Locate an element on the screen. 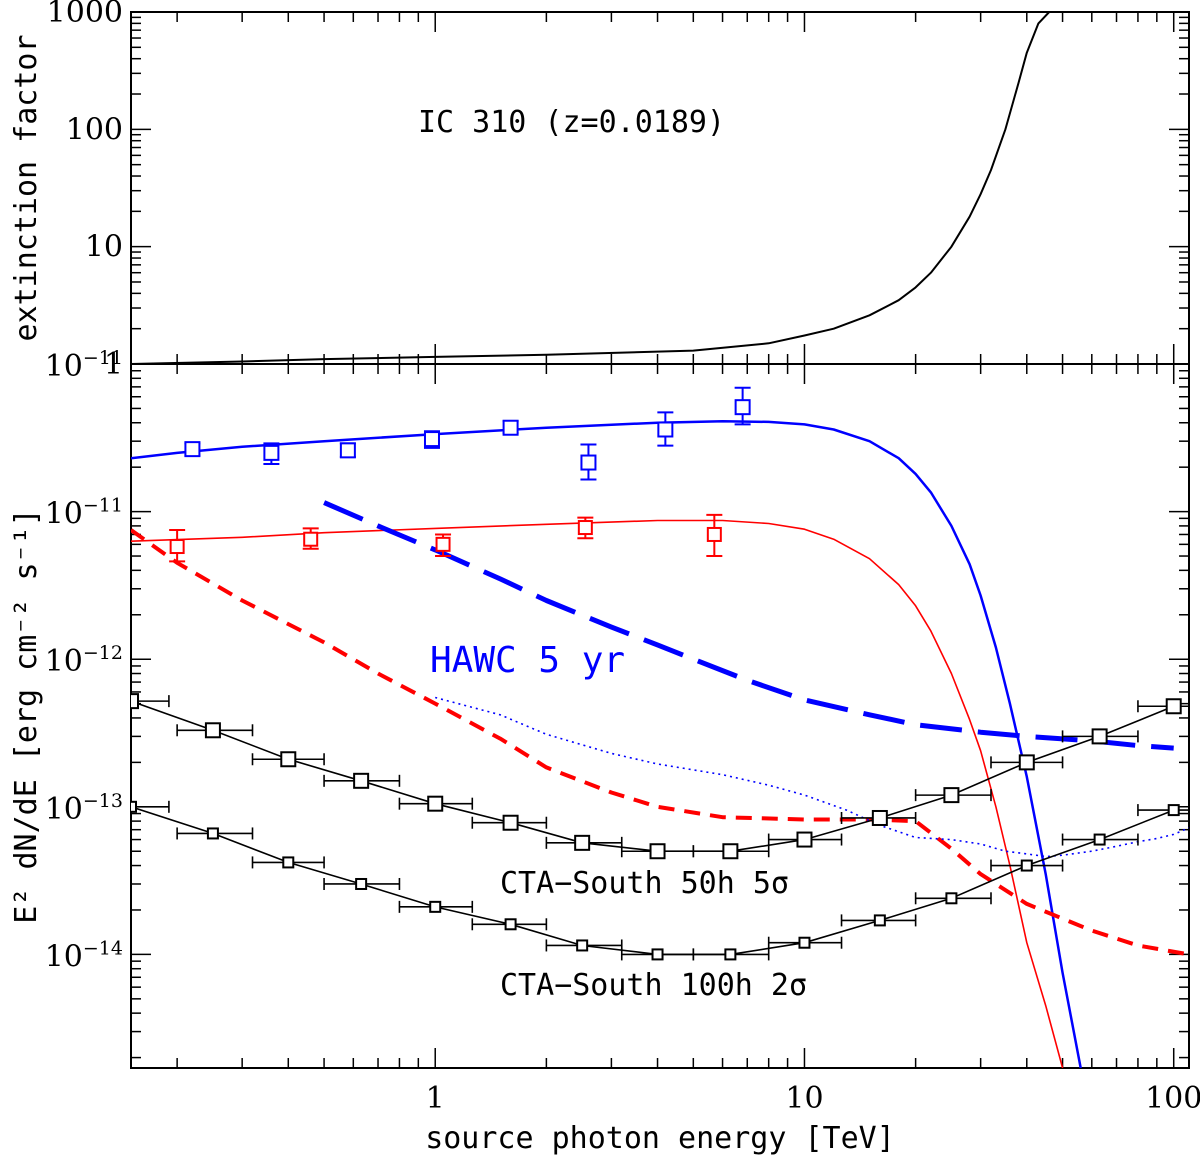 This screenshot has width=1200, height=1161. title-annotation: IC 310 (z=0.0189) is located at coordinates (571, 122).